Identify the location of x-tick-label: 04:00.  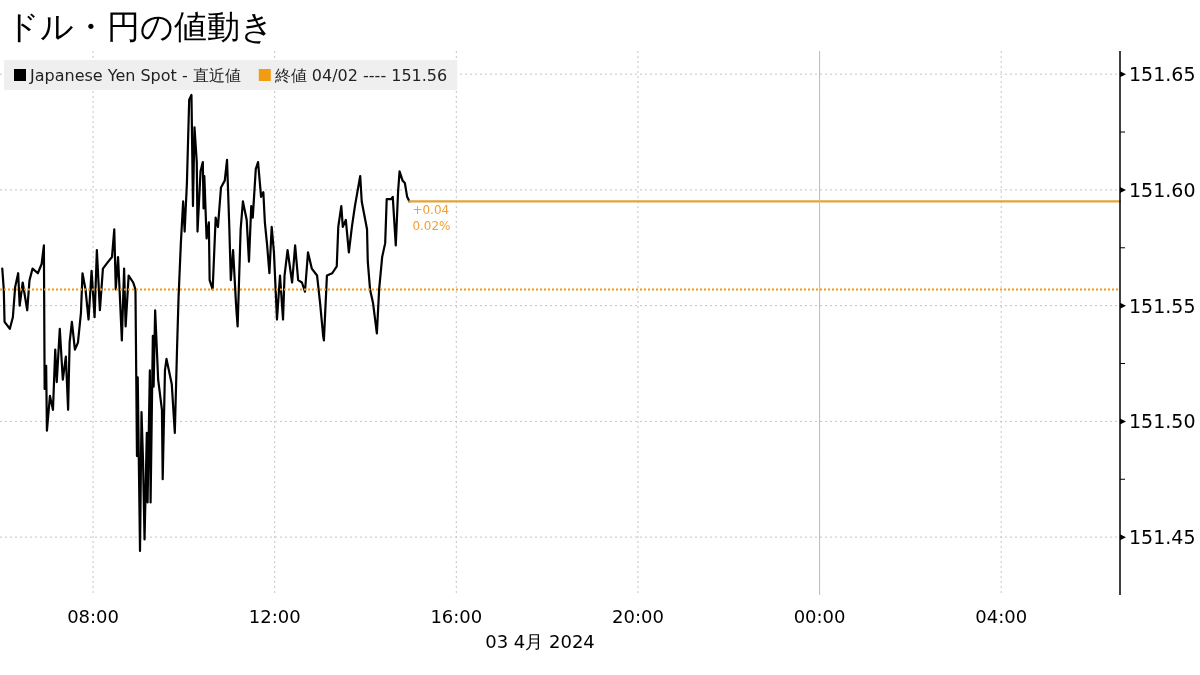
(1001, 616).